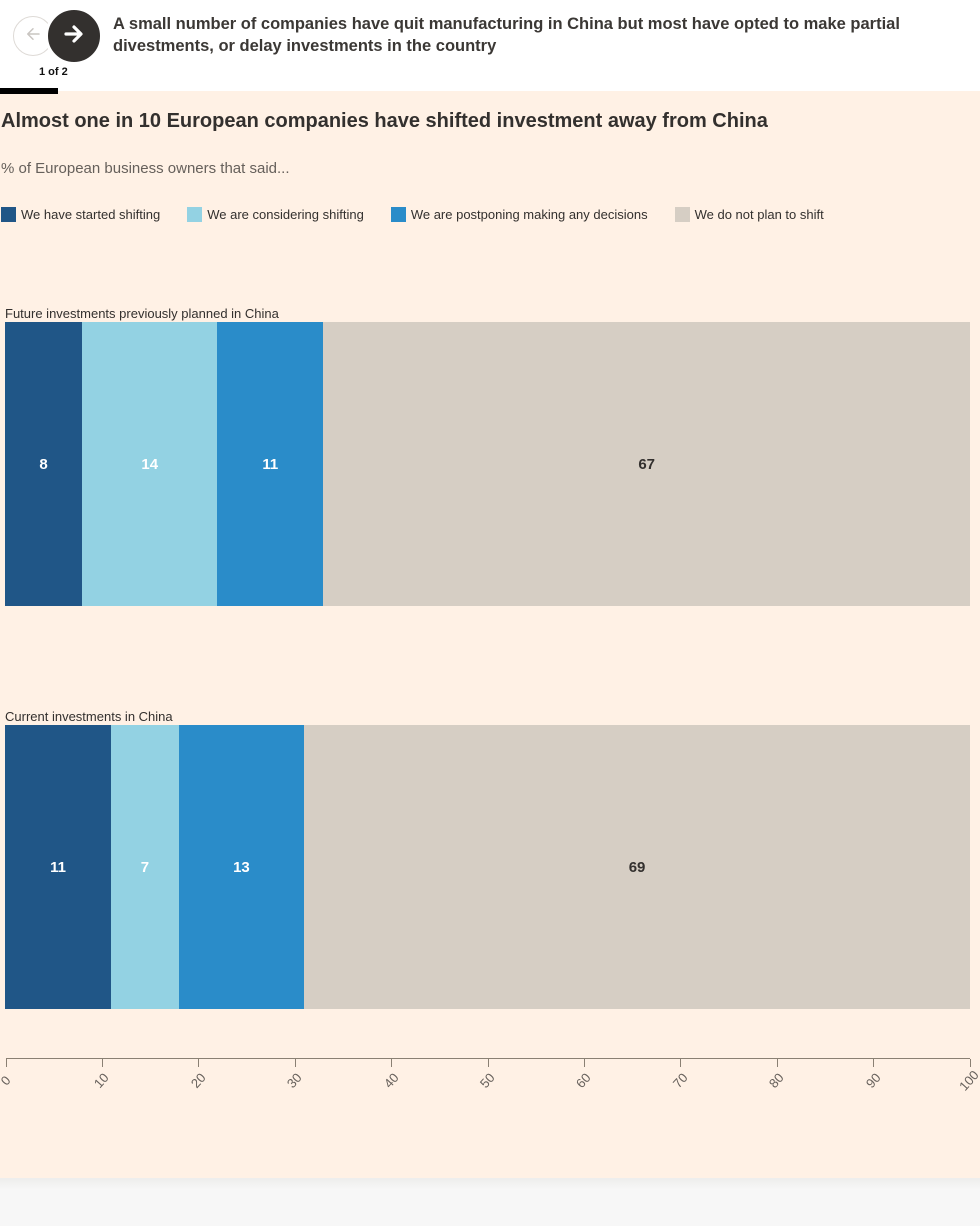 The image size is (980, 1226). What do you see at coordinates (285, 214) in the screenshot?
I see `legend-label: We are considering shifting` at bounding box center [285, 214].